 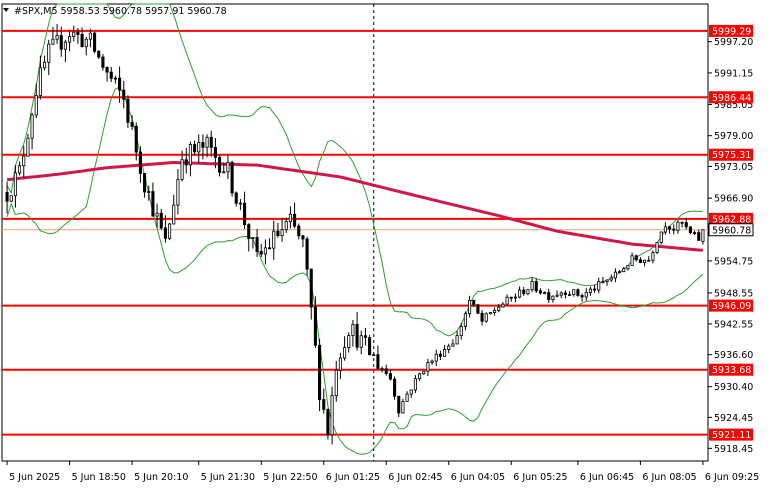 What do you see at coordinates (731, 306) in the screenshot?
I see `level-price-label: 5946.09` at bounding box center [731, 306].